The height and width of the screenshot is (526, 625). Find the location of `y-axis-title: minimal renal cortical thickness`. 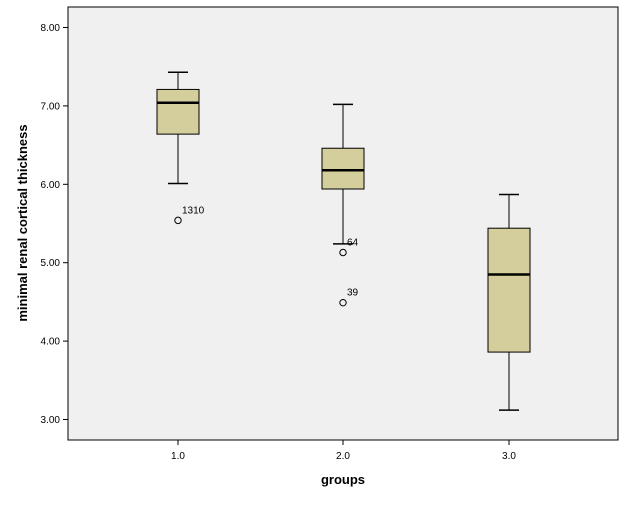

y-axis-title: minimal renal cortical thickness is located at coordinates (22, 222).